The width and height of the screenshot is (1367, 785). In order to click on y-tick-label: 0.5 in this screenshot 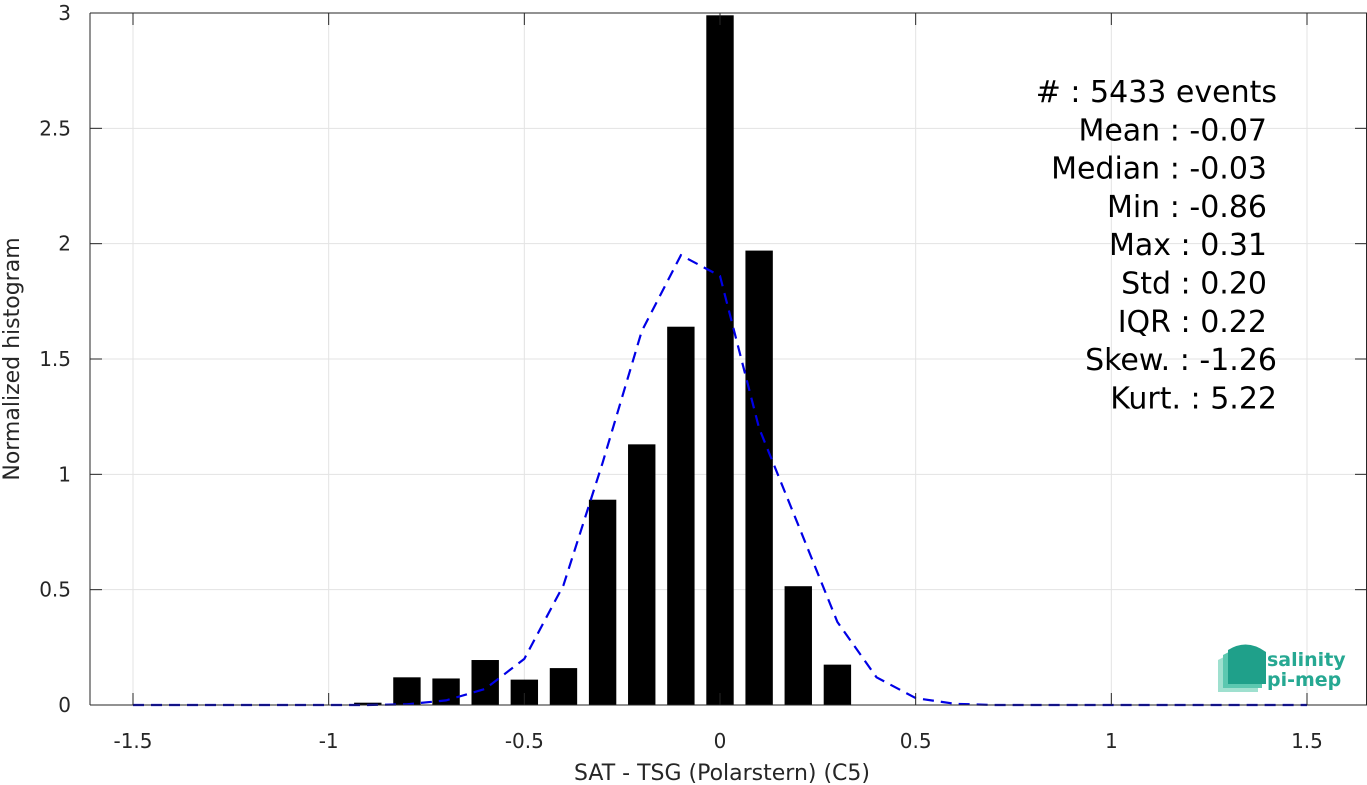, I will do `click(55, 590)`.